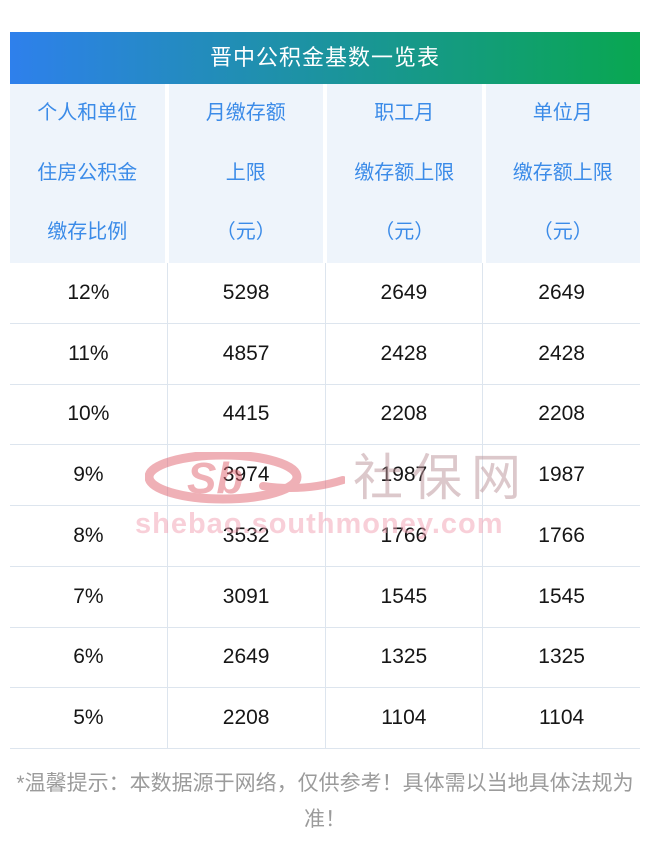  I want to click on header-cell: 个人和单位住房公积金缴存比例, so click(89, 173).